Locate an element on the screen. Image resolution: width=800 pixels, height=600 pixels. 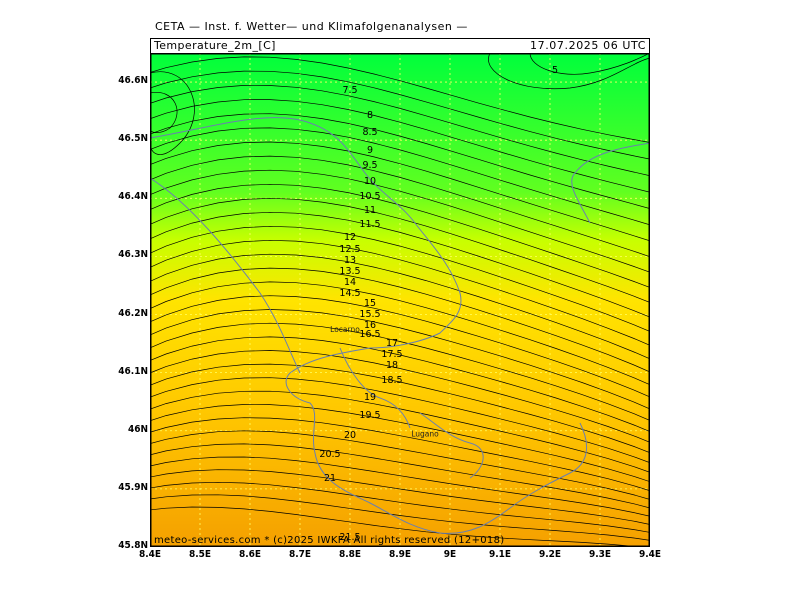
isotherm-label: 12 is located at coordinates (350, 237).